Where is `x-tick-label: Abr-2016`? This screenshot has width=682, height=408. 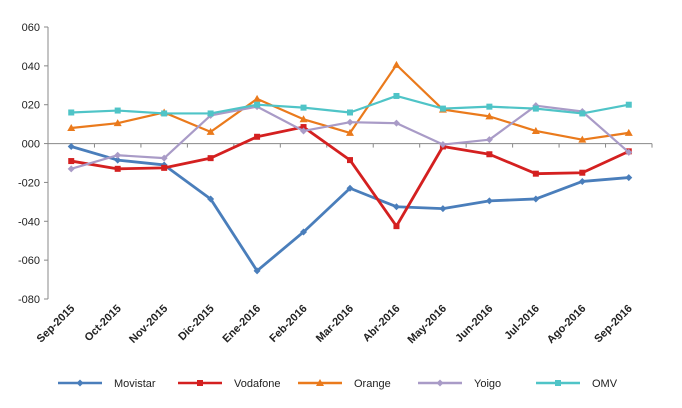
x-tick-label: Abr-2016 is located at coordinates (382, 324).